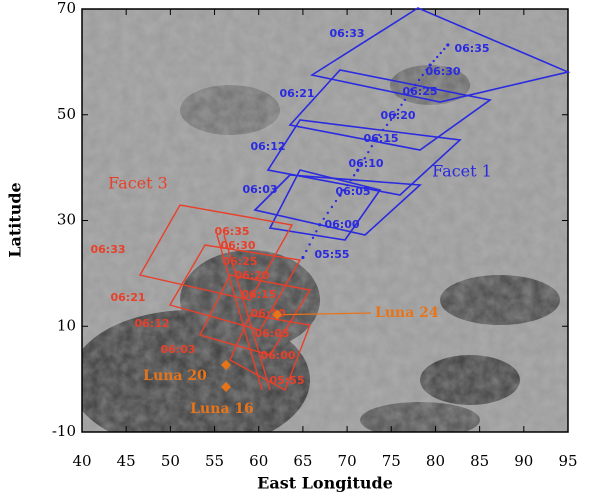 The width and height of the screenshot is (591, 500). Describe the element at coordinates (66, 220) in the screenshot. I see `y-tick-label: 30` at that location.